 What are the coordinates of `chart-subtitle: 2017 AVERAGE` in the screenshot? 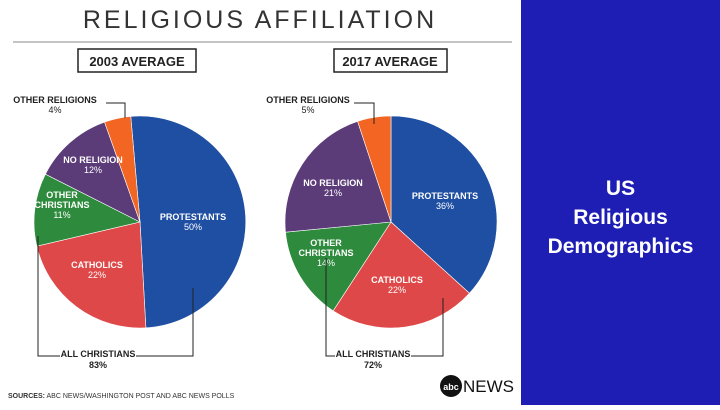 It's located at (390, 61).